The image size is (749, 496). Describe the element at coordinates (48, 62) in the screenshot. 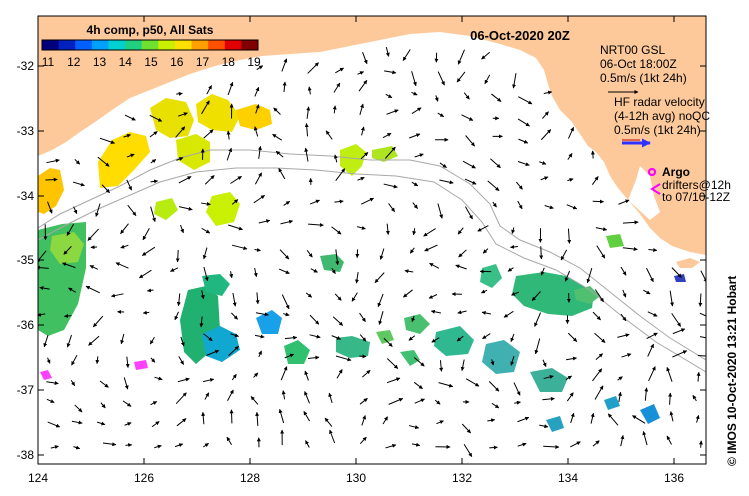

I see `colorbar-tick-label: 11` at that location.